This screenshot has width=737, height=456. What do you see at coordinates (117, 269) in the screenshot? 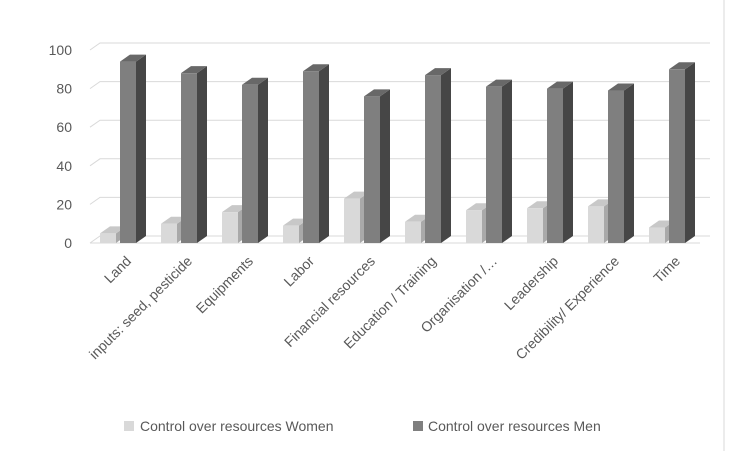
I see `x-tick-label: Land` at bounding box center [117, 269].